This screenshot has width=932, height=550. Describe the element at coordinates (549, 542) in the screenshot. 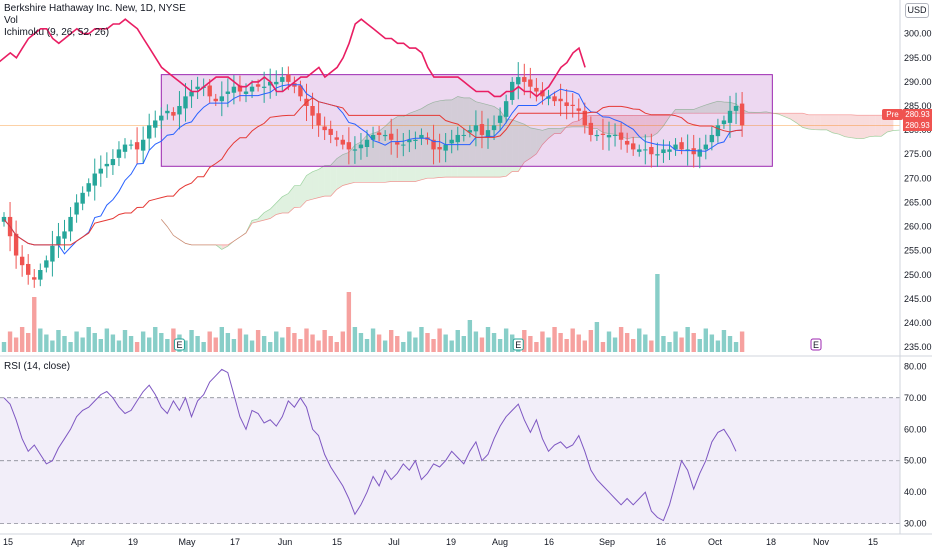

I see `time-tick-label: 16` at that location.